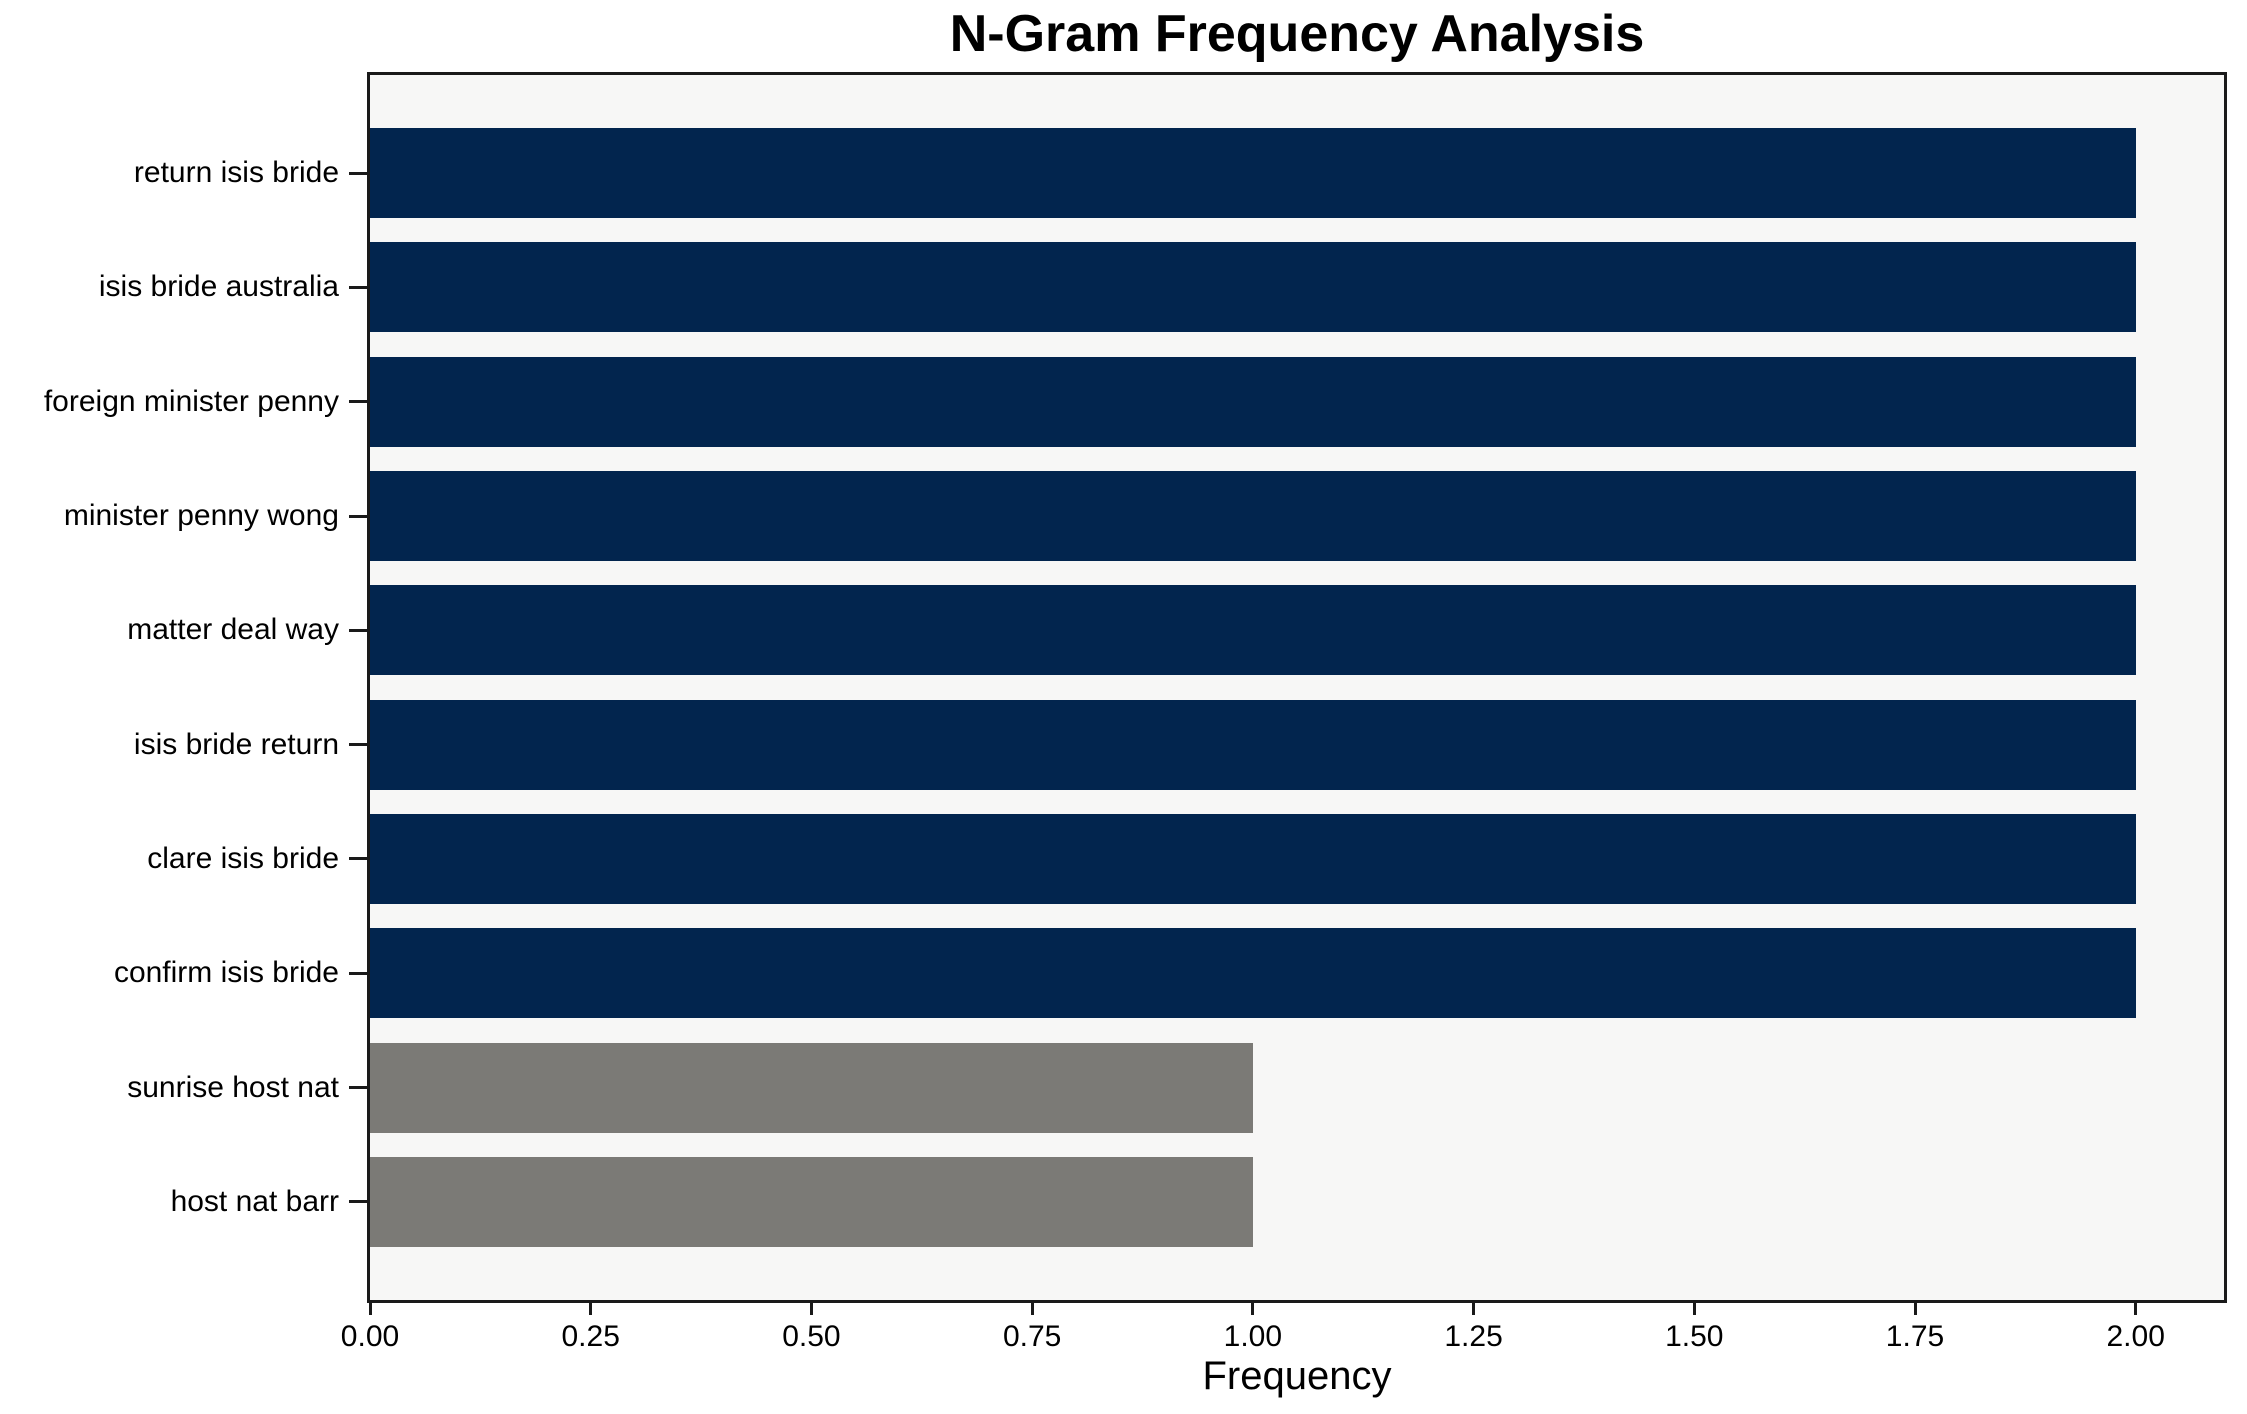 The width and height of the screenshot is (2247, 1414). I want to click on y-axis-label-1: isis bride australia, so click(218, 287).